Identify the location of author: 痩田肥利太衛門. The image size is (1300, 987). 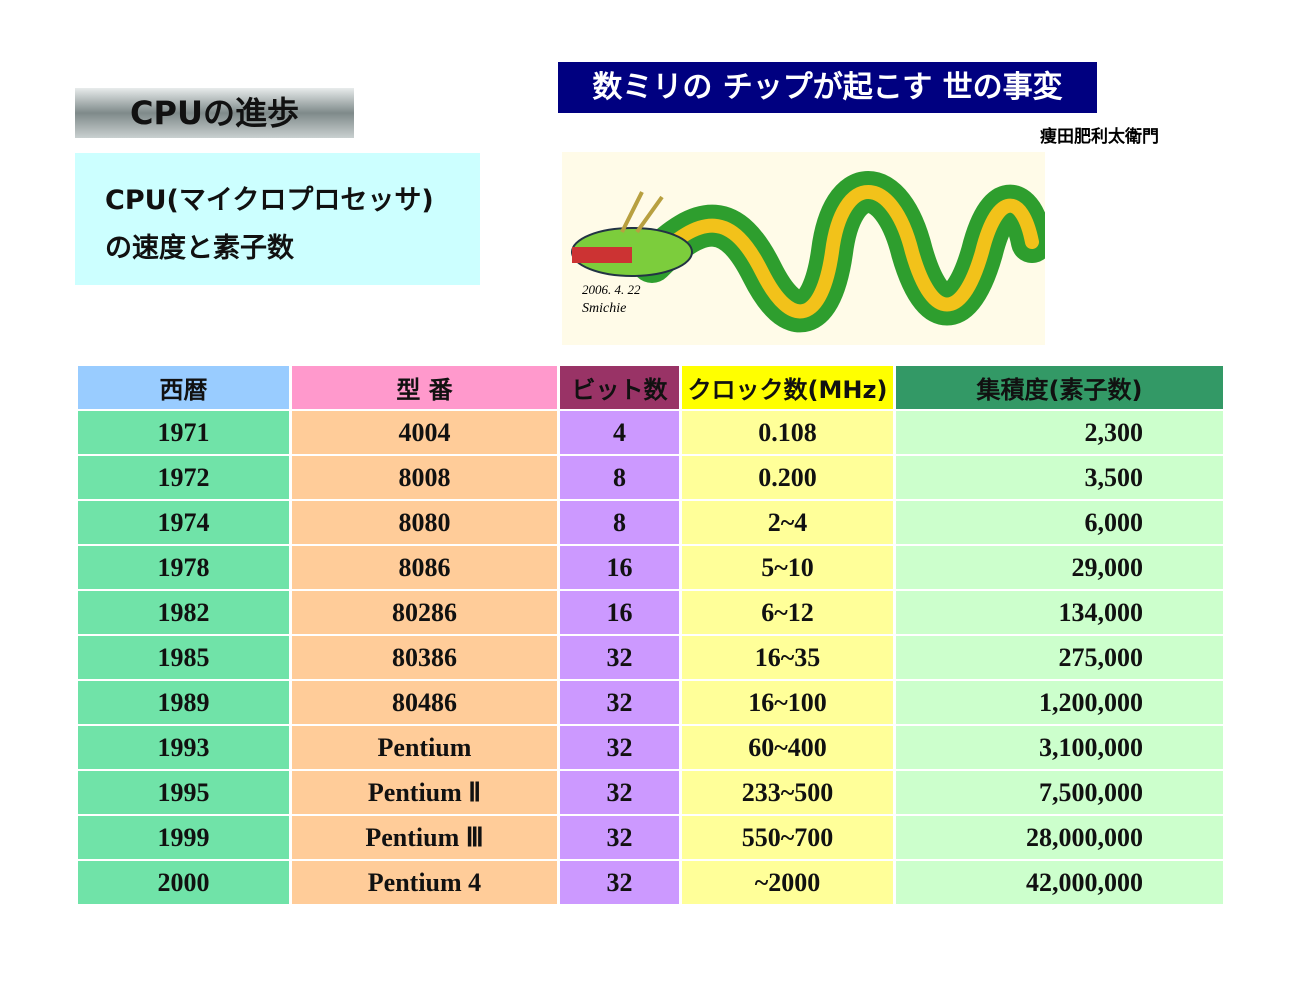
(1099, 137).